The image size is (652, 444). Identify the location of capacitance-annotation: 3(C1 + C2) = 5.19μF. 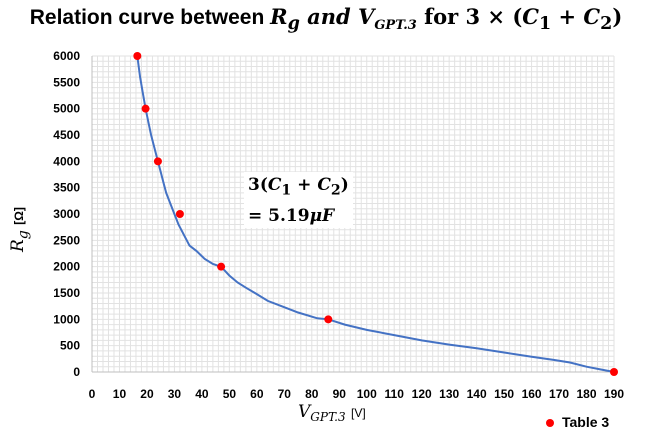
(298, 200).